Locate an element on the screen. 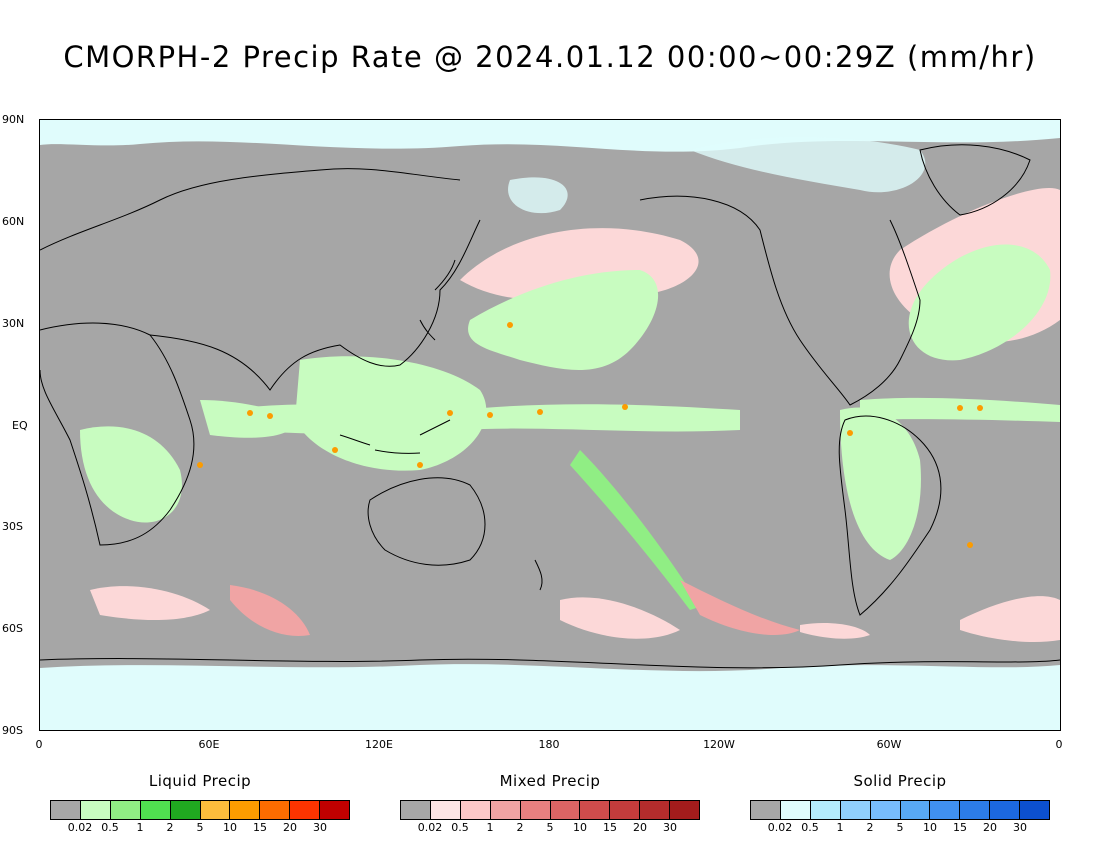  southern-ocean-mixed-precip is located at coordinates (740, 607).